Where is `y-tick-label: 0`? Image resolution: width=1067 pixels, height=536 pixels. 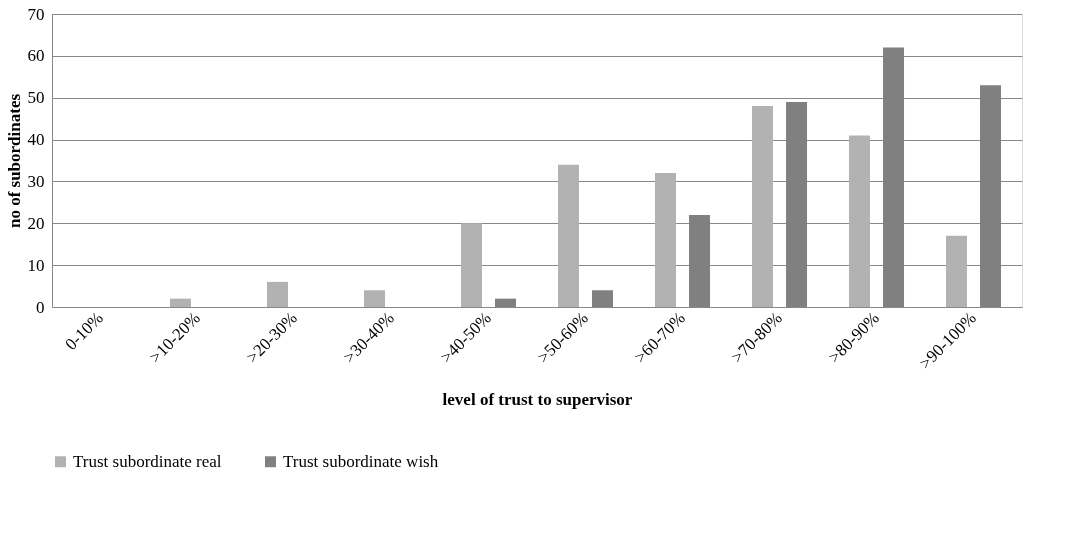
y-tick-label: 0 is located at coordinates (40, 307).